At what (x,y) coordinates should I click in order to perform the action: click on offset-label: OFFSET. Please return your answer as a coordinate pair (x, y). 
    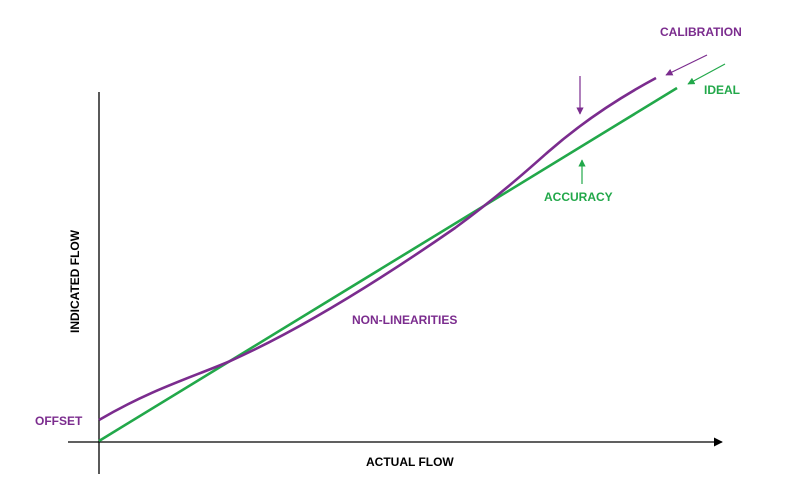
    Looking at the image, I should click on (59, 421).